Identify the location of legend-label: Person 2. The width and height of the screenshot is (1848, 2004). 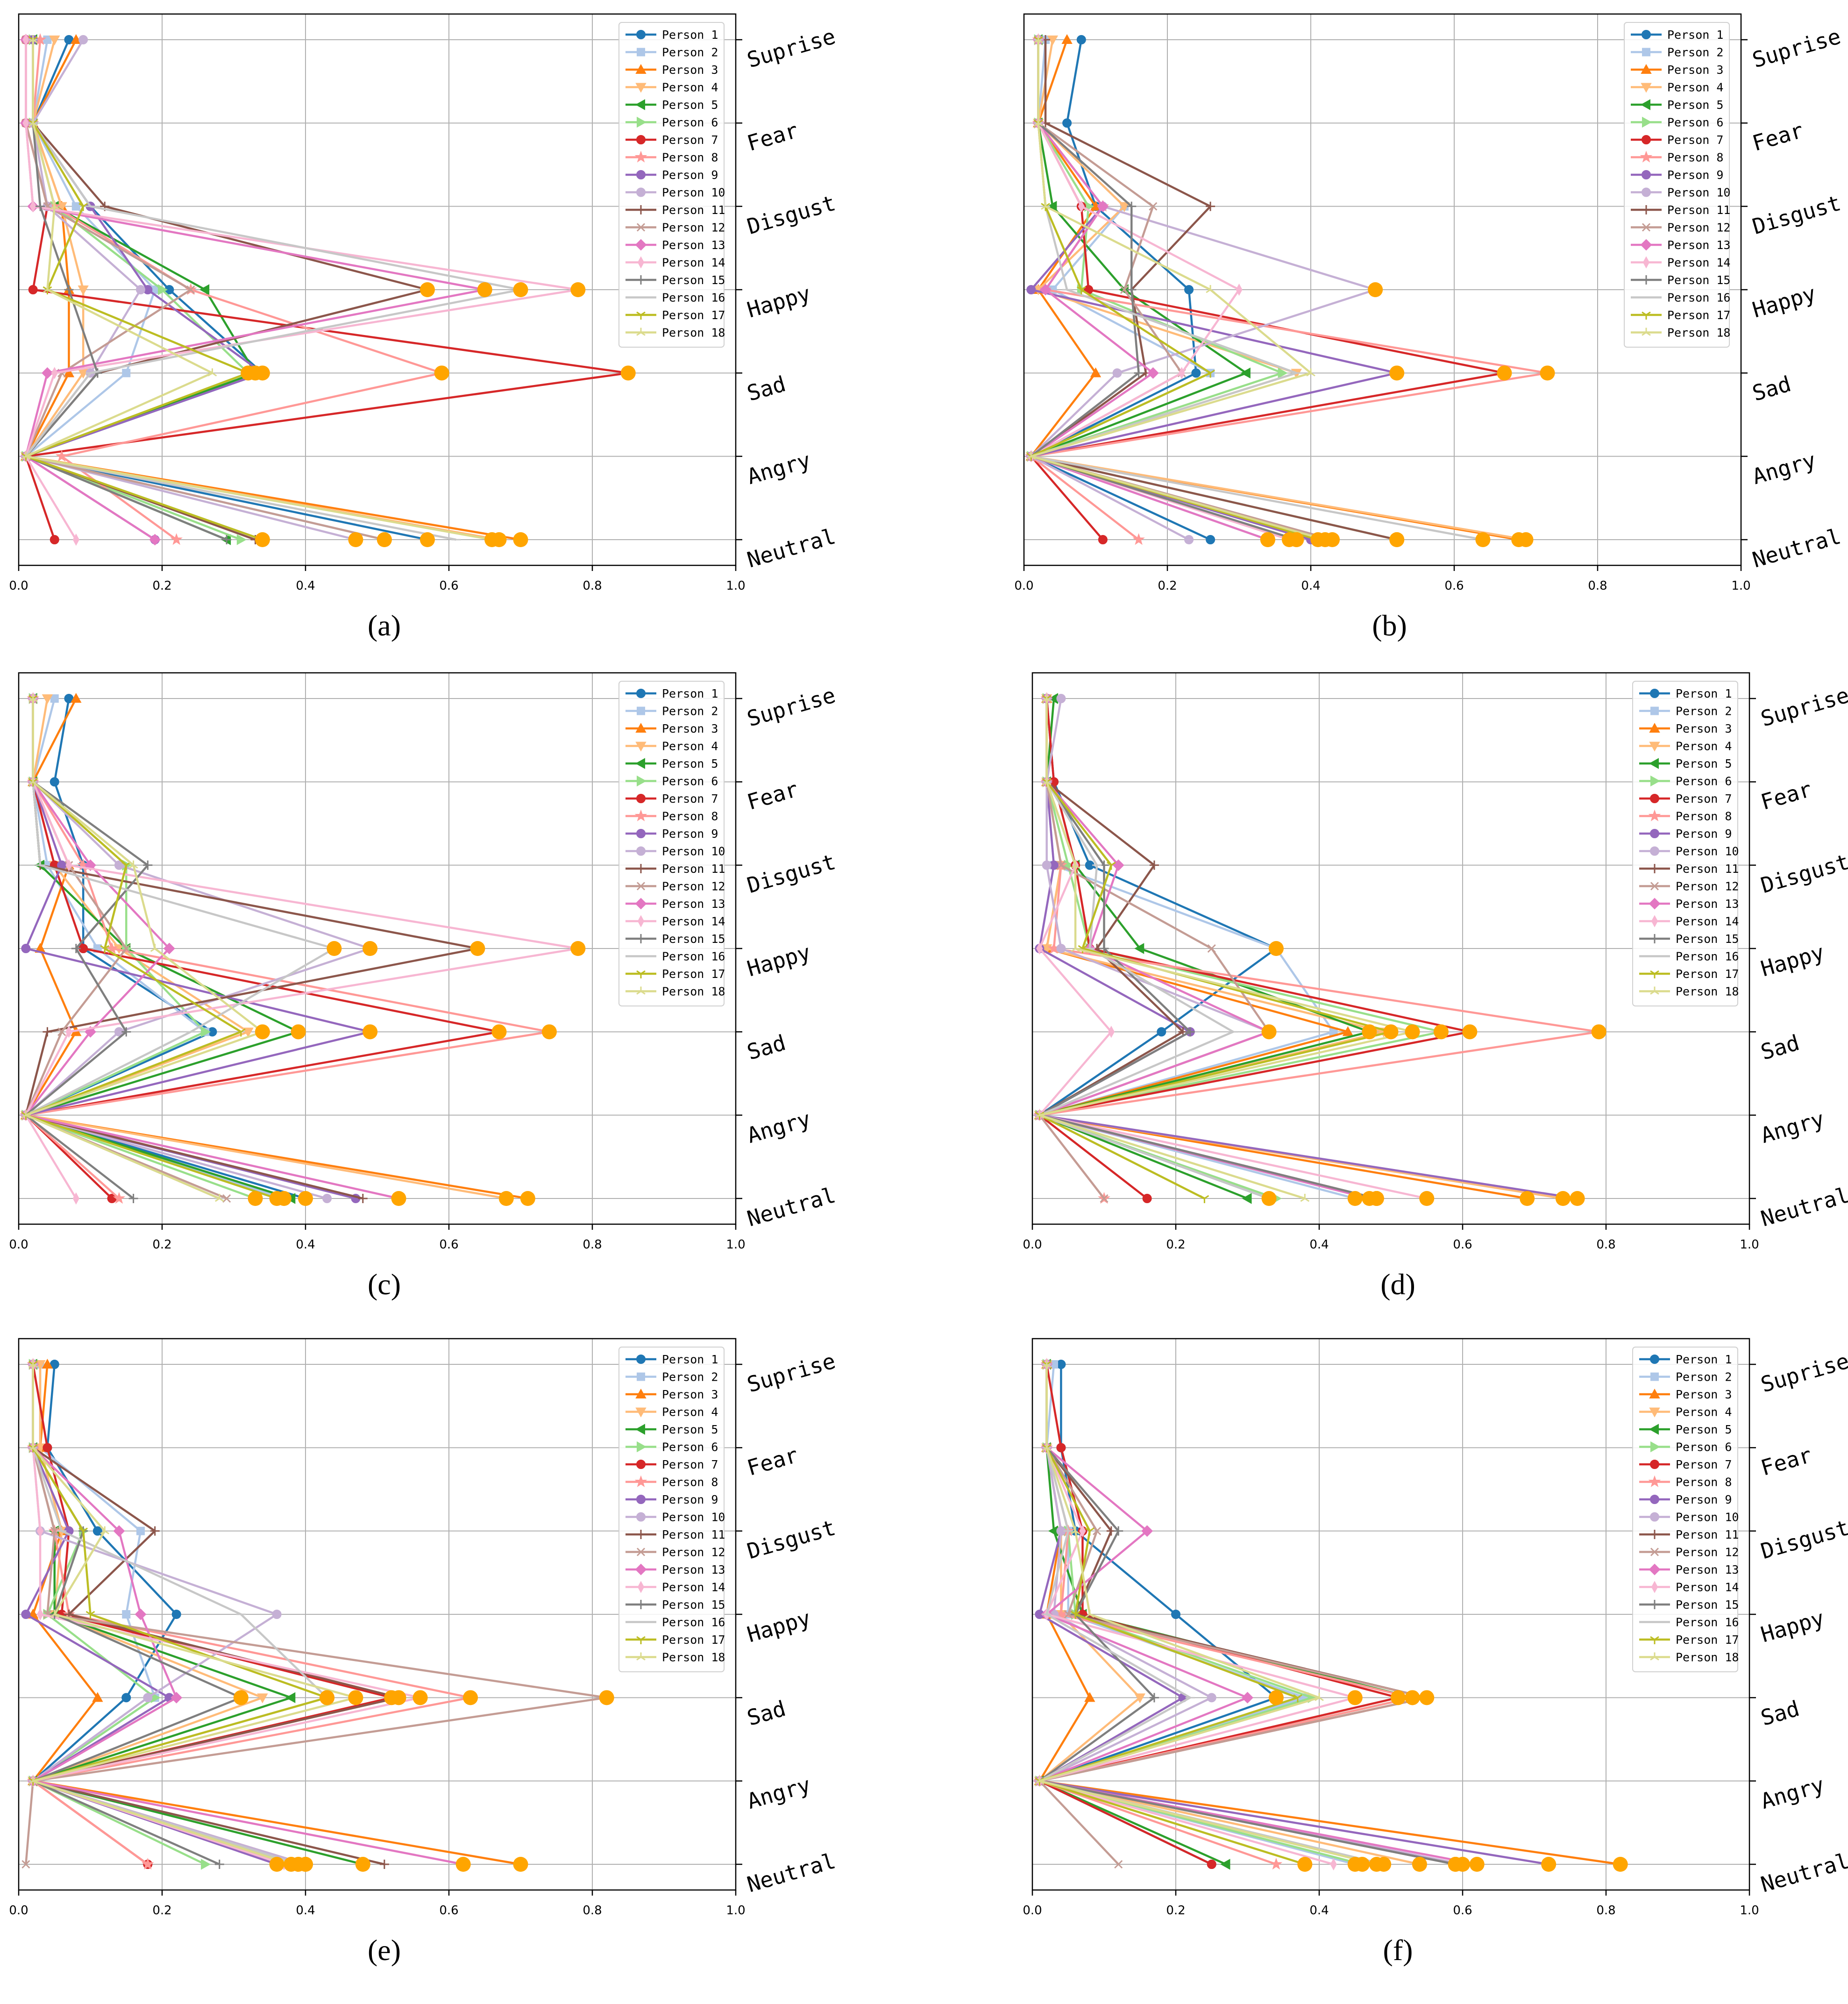
(1704, 711).